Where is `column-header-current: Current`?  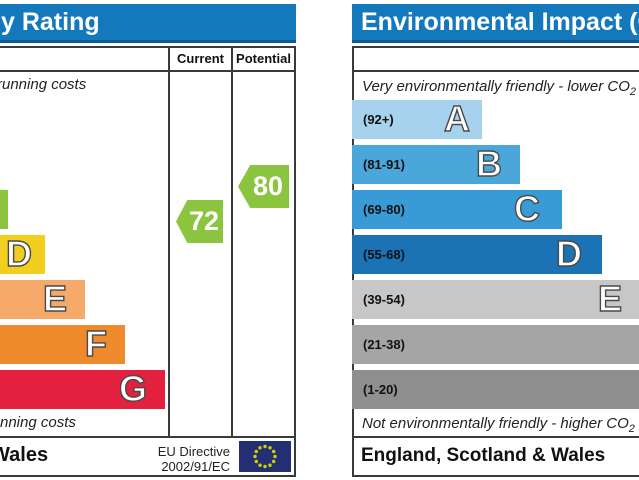
column-header-current: Current is located at coordinates (200, 58).